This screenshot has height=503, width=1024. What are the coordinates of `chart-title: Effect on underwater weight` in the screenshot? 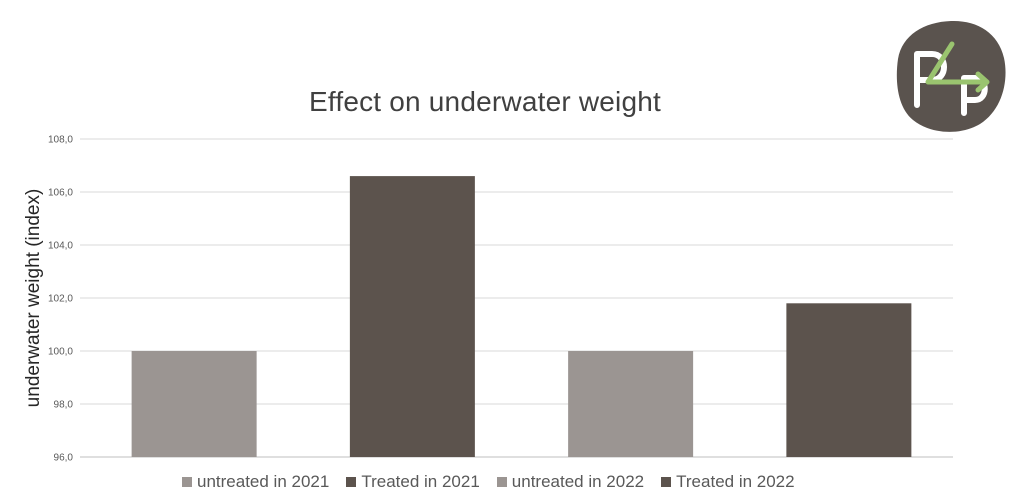 It's located at (485, 101).